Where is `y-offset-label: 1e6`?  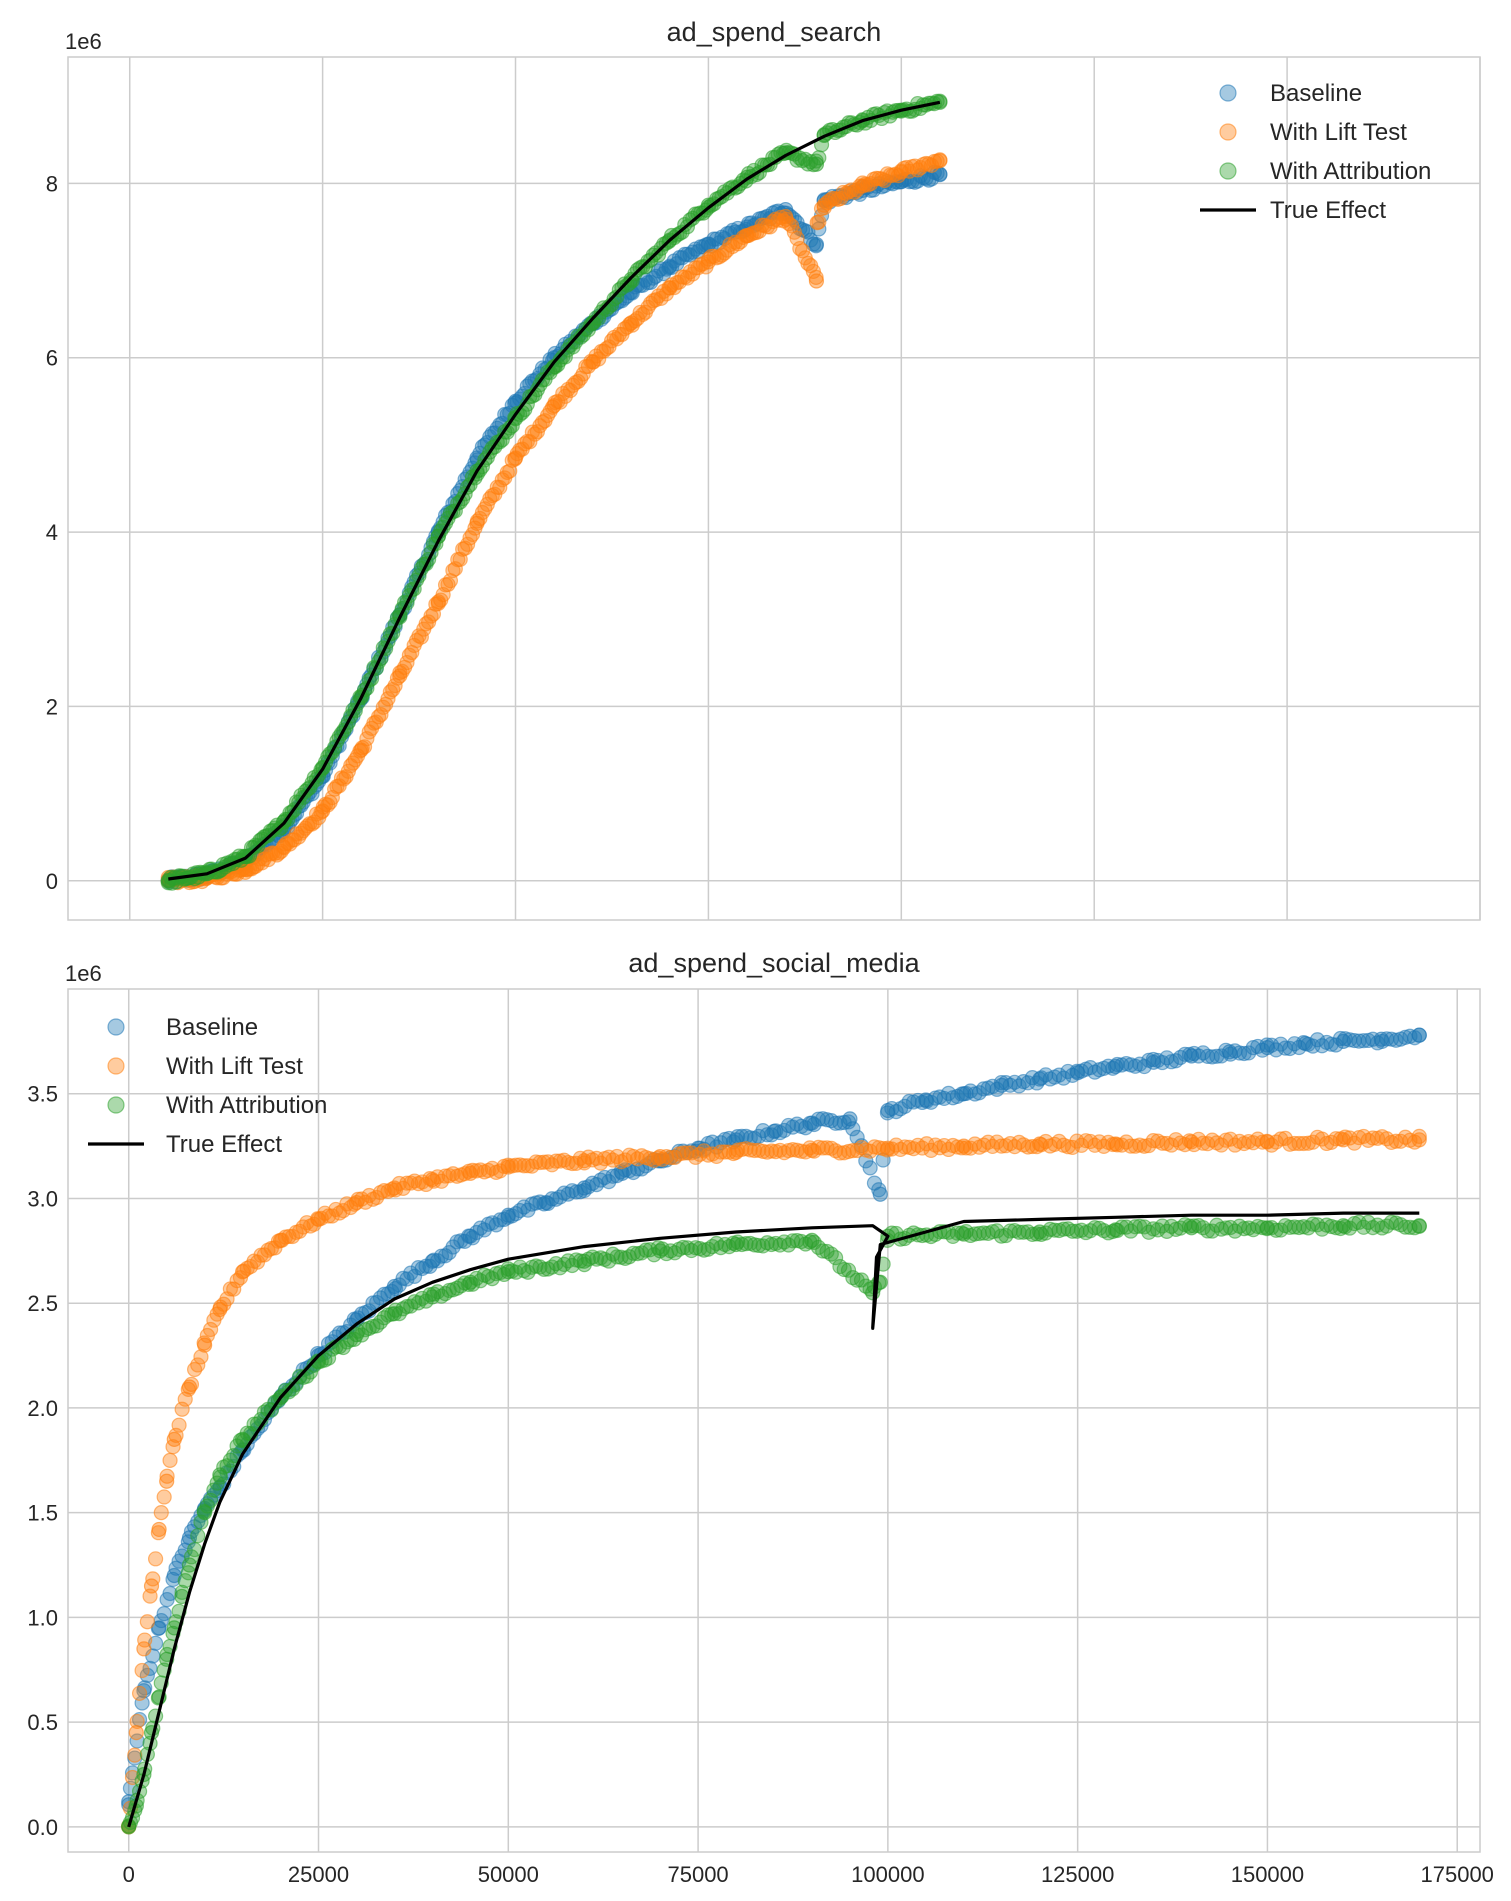 y-offset-label: 1e6 is located at coordinates (83, 973).